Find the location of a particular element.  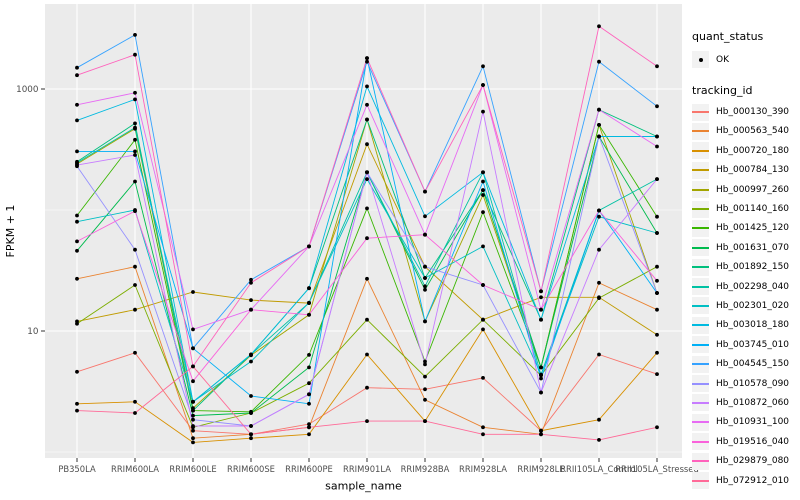

legend-item: Hb_001892_150 is located at coordinates (745, 267).